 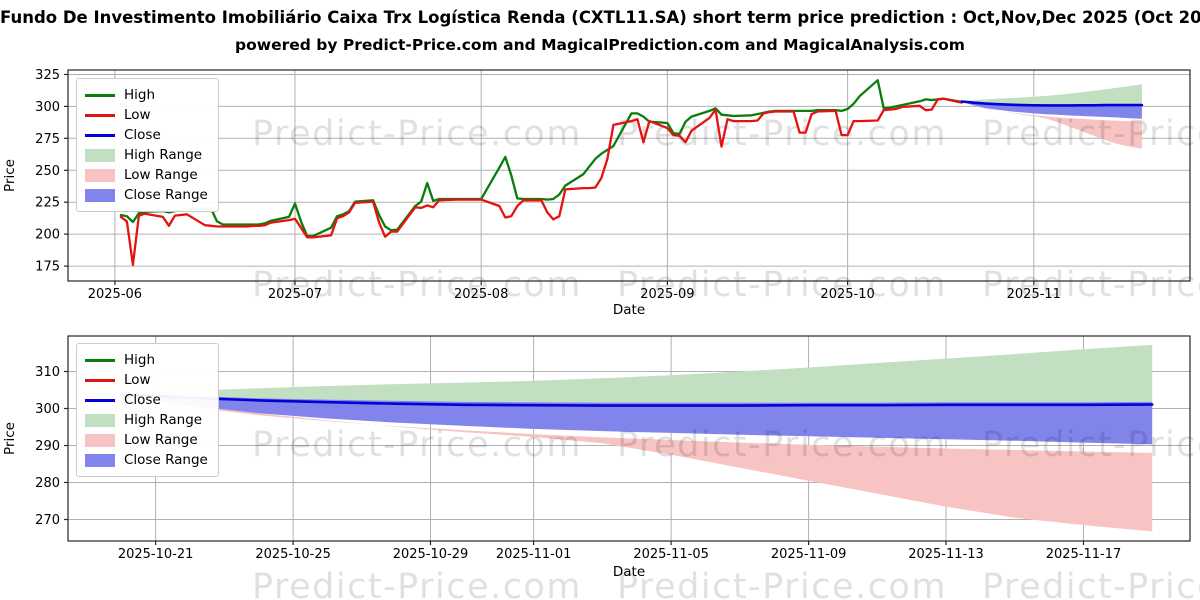 What do you see at coordinates (47, 75) in the screenshot?
I see `y-tick-label: 325` at bounding box center [47, 75].